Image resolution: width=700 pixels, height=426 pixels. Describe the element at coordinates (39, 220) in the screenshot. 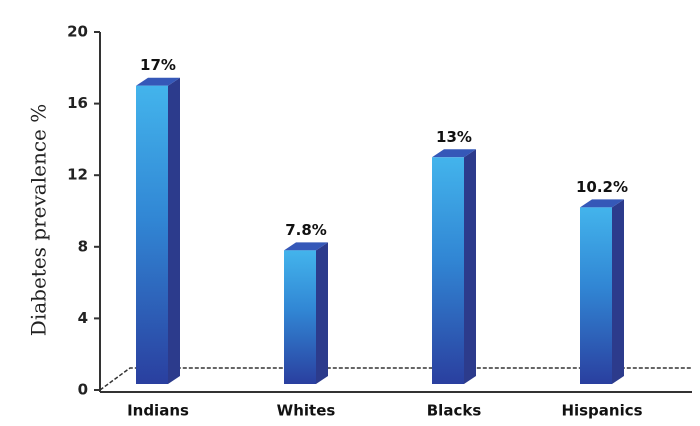

I see `y-axis-label: Diabetes prevalence %` at that location.